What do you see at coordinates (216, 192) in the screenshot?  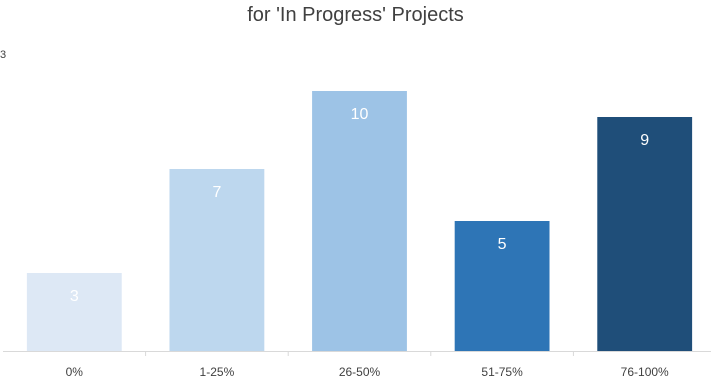 I see `data-label: 7` at bounding box center [216, 192].